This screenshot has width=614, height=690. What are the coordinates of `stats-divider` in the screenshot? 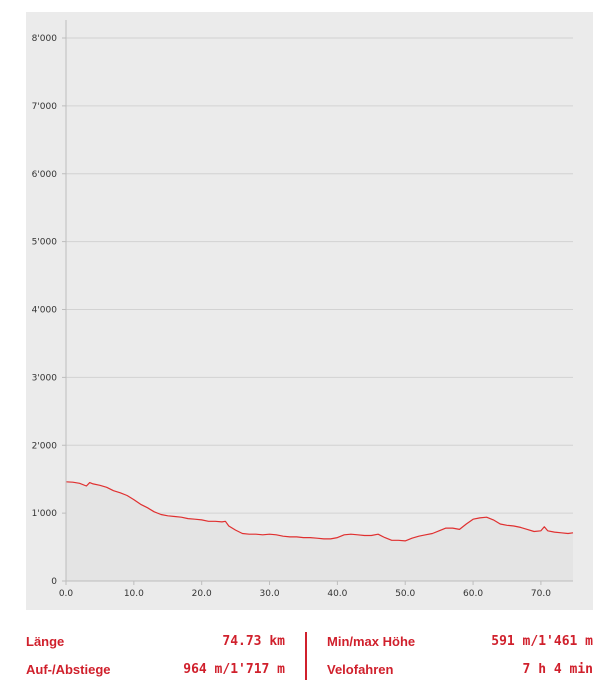 It's located at (306, 656).